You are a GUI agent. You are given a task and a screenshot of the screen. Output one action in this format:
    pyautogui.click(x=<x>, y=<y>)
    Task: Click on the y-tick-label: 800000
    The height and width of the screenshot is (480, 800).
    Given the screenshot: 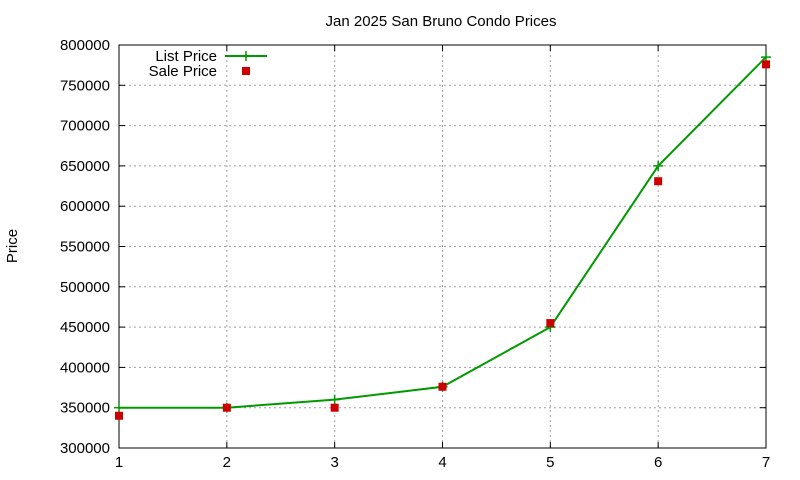 What is the action you would take?
    pyautogui.click(x=85, y=45)
    